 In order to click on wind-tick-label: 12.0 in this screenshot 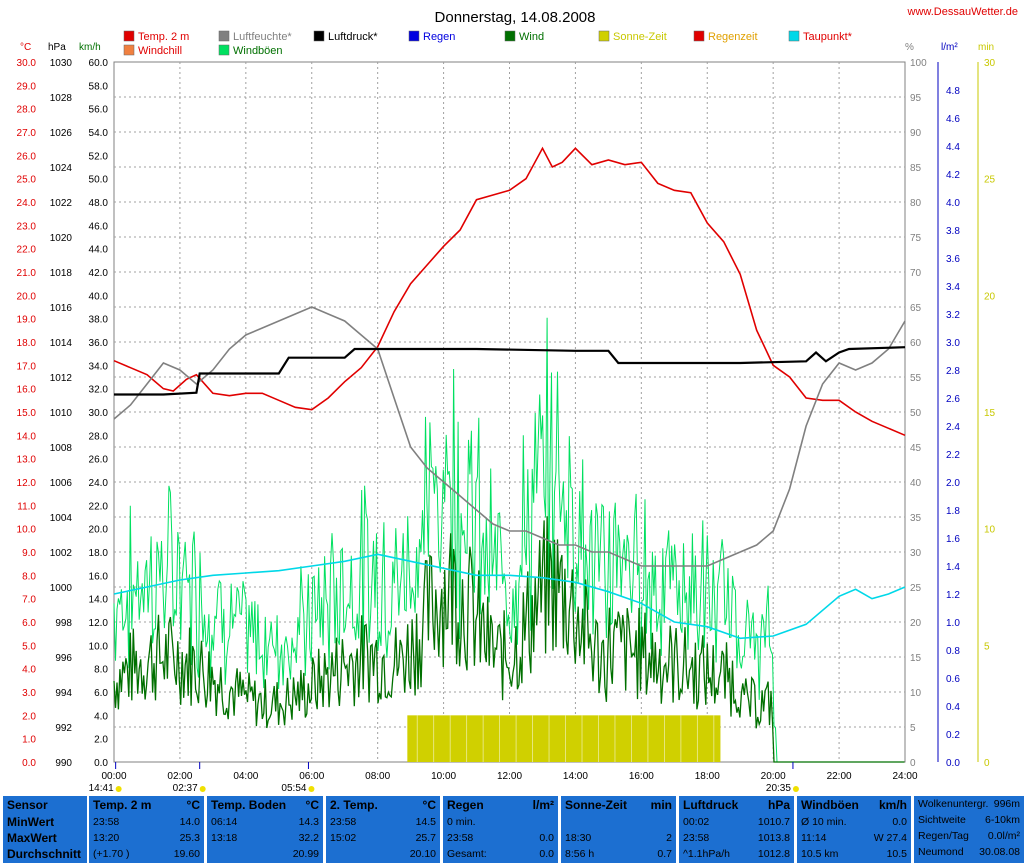, I will do `click(99, 623)`.